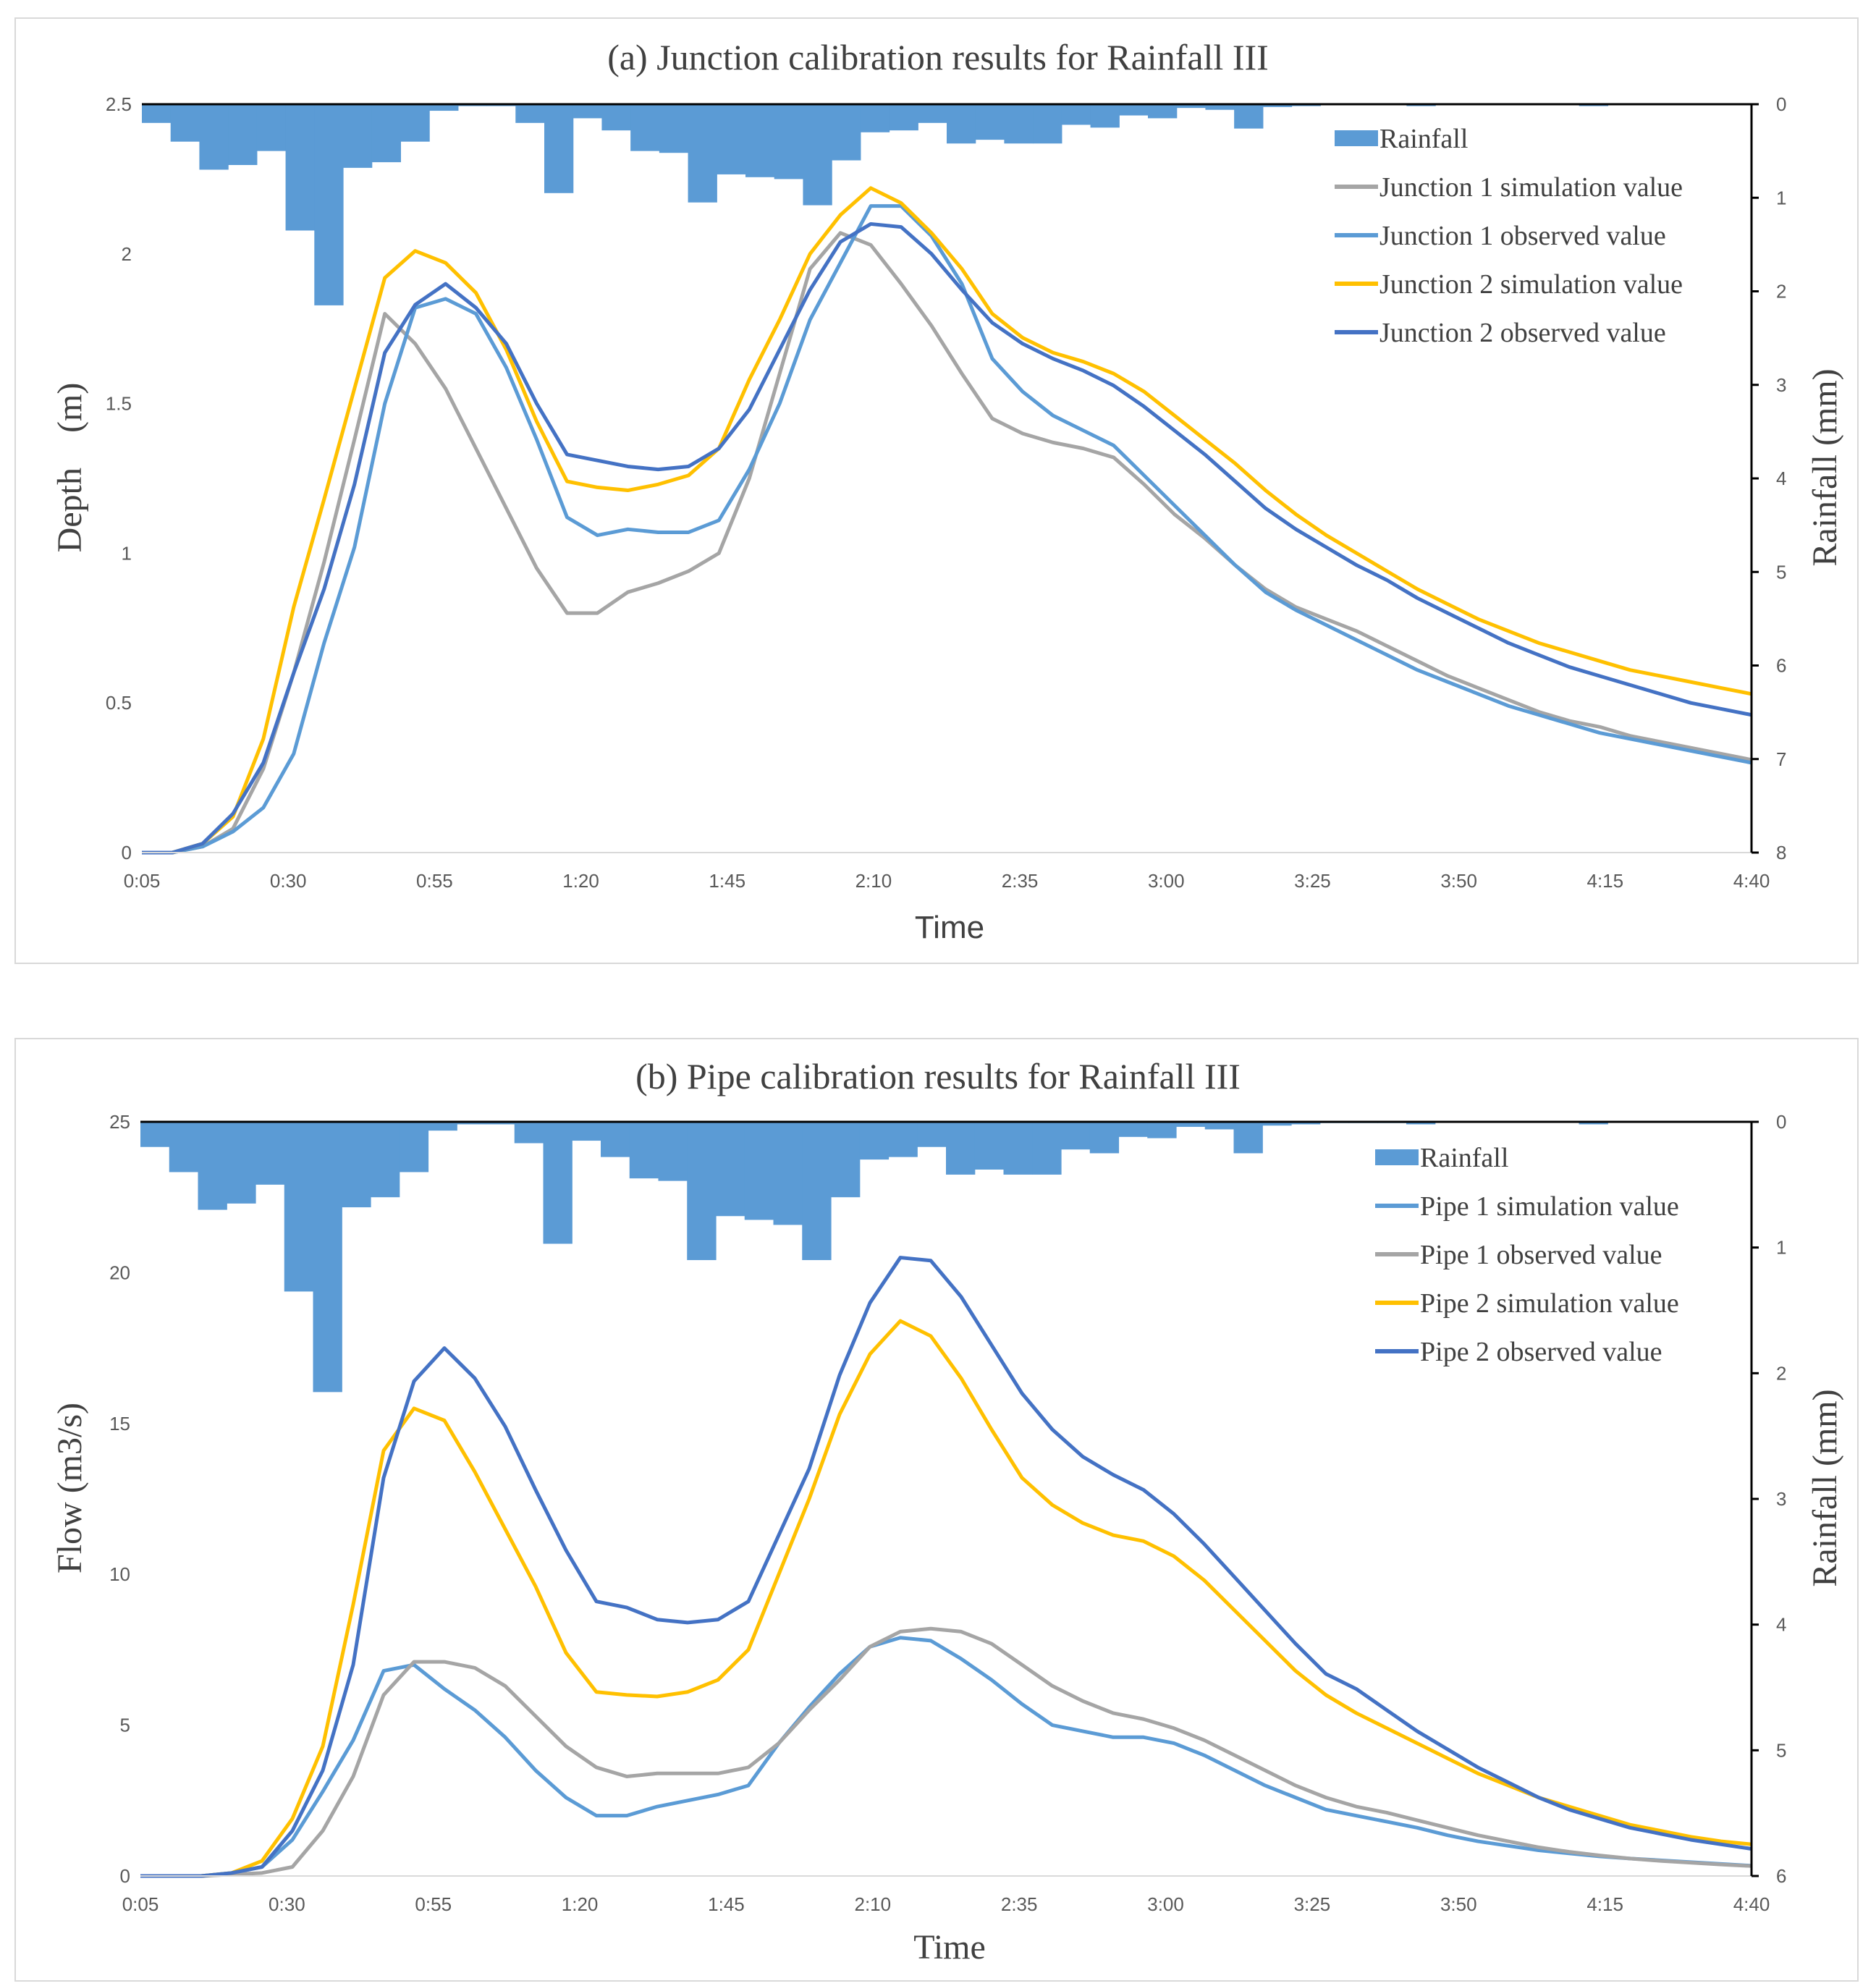  Describe the element at coordinates (1541, 1352) in the screenshot. I see `legend-label: Pipe 2 observed value` at that location.